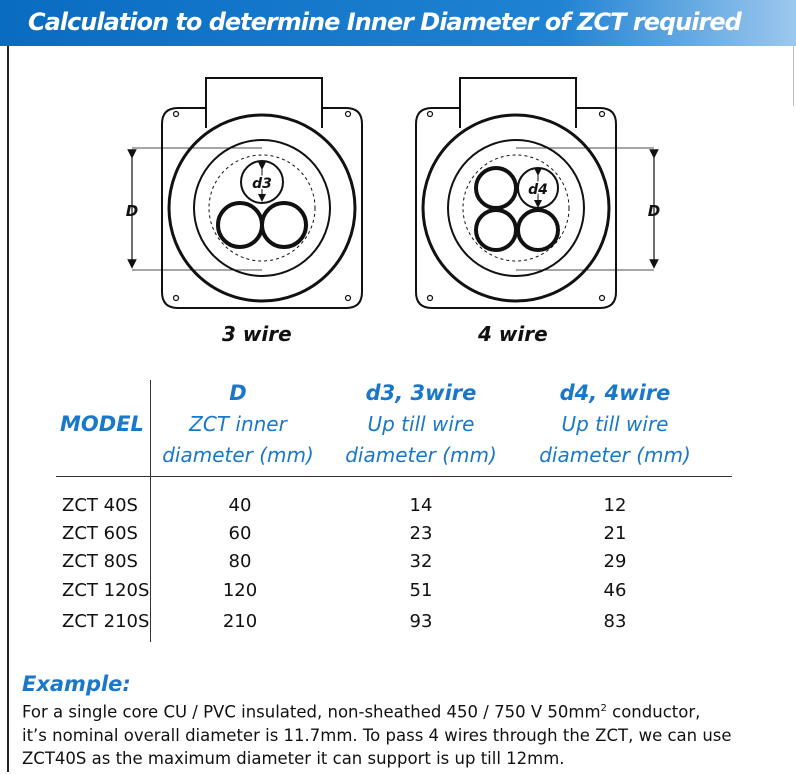 This screenshot has height=774, width=796. What do you see at coordinates (421, 455) in the screenshot?
I see `col-header-d3-line2: diameter (mm)` at bounding box center [421, 455].